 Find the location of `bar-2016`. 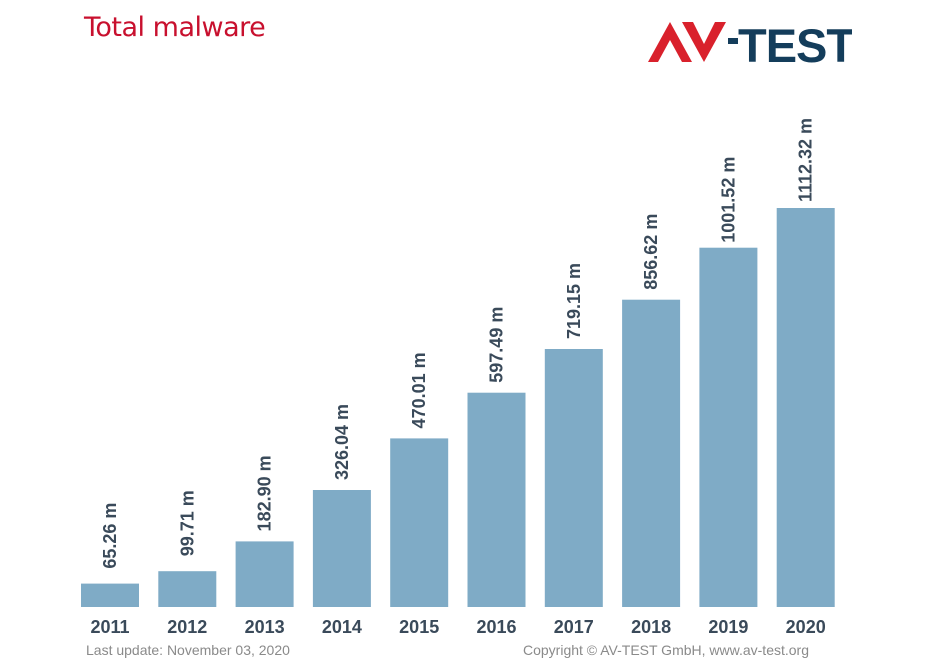

bar-2016 is located at coordinates (496, 499).